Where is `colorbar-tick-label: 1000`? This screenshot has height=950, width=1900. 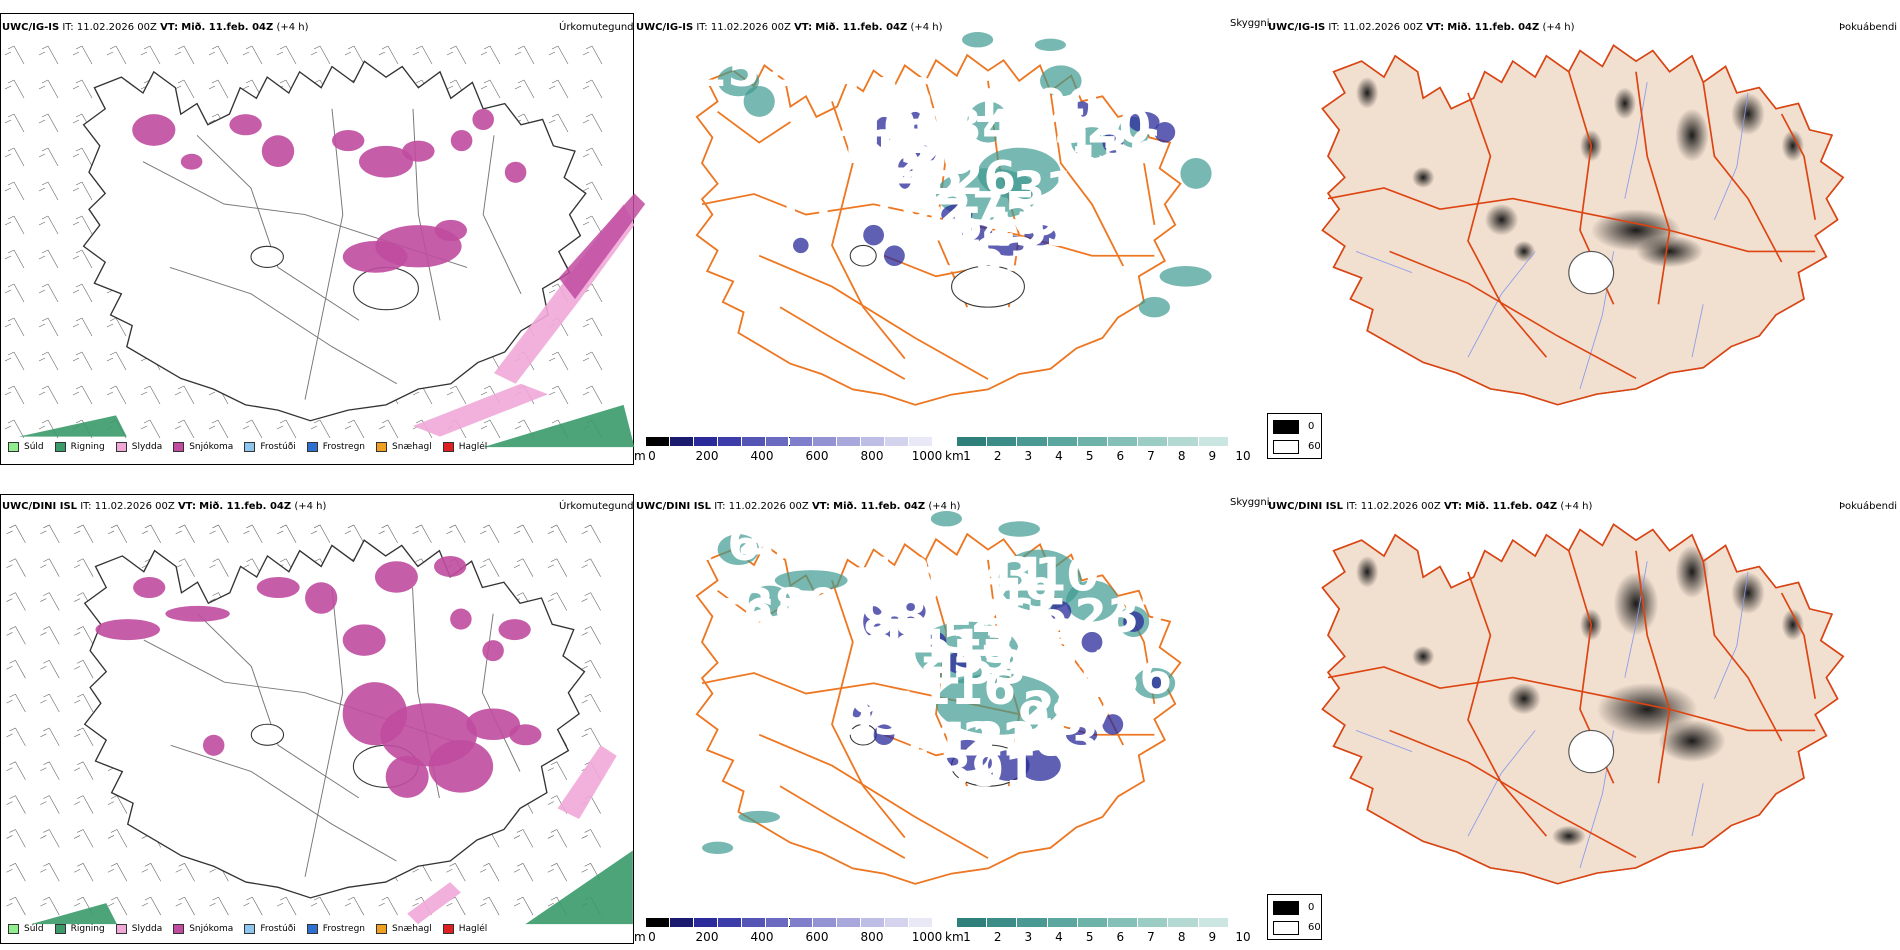
colorbar-tick-label: 1000 is located at coordinates (927, 456).